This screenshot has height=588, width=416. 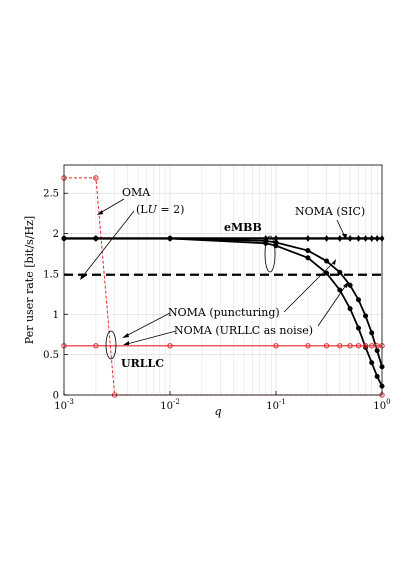 I want to click on y-tick-label: 1.5, so click(x=51, y=274).